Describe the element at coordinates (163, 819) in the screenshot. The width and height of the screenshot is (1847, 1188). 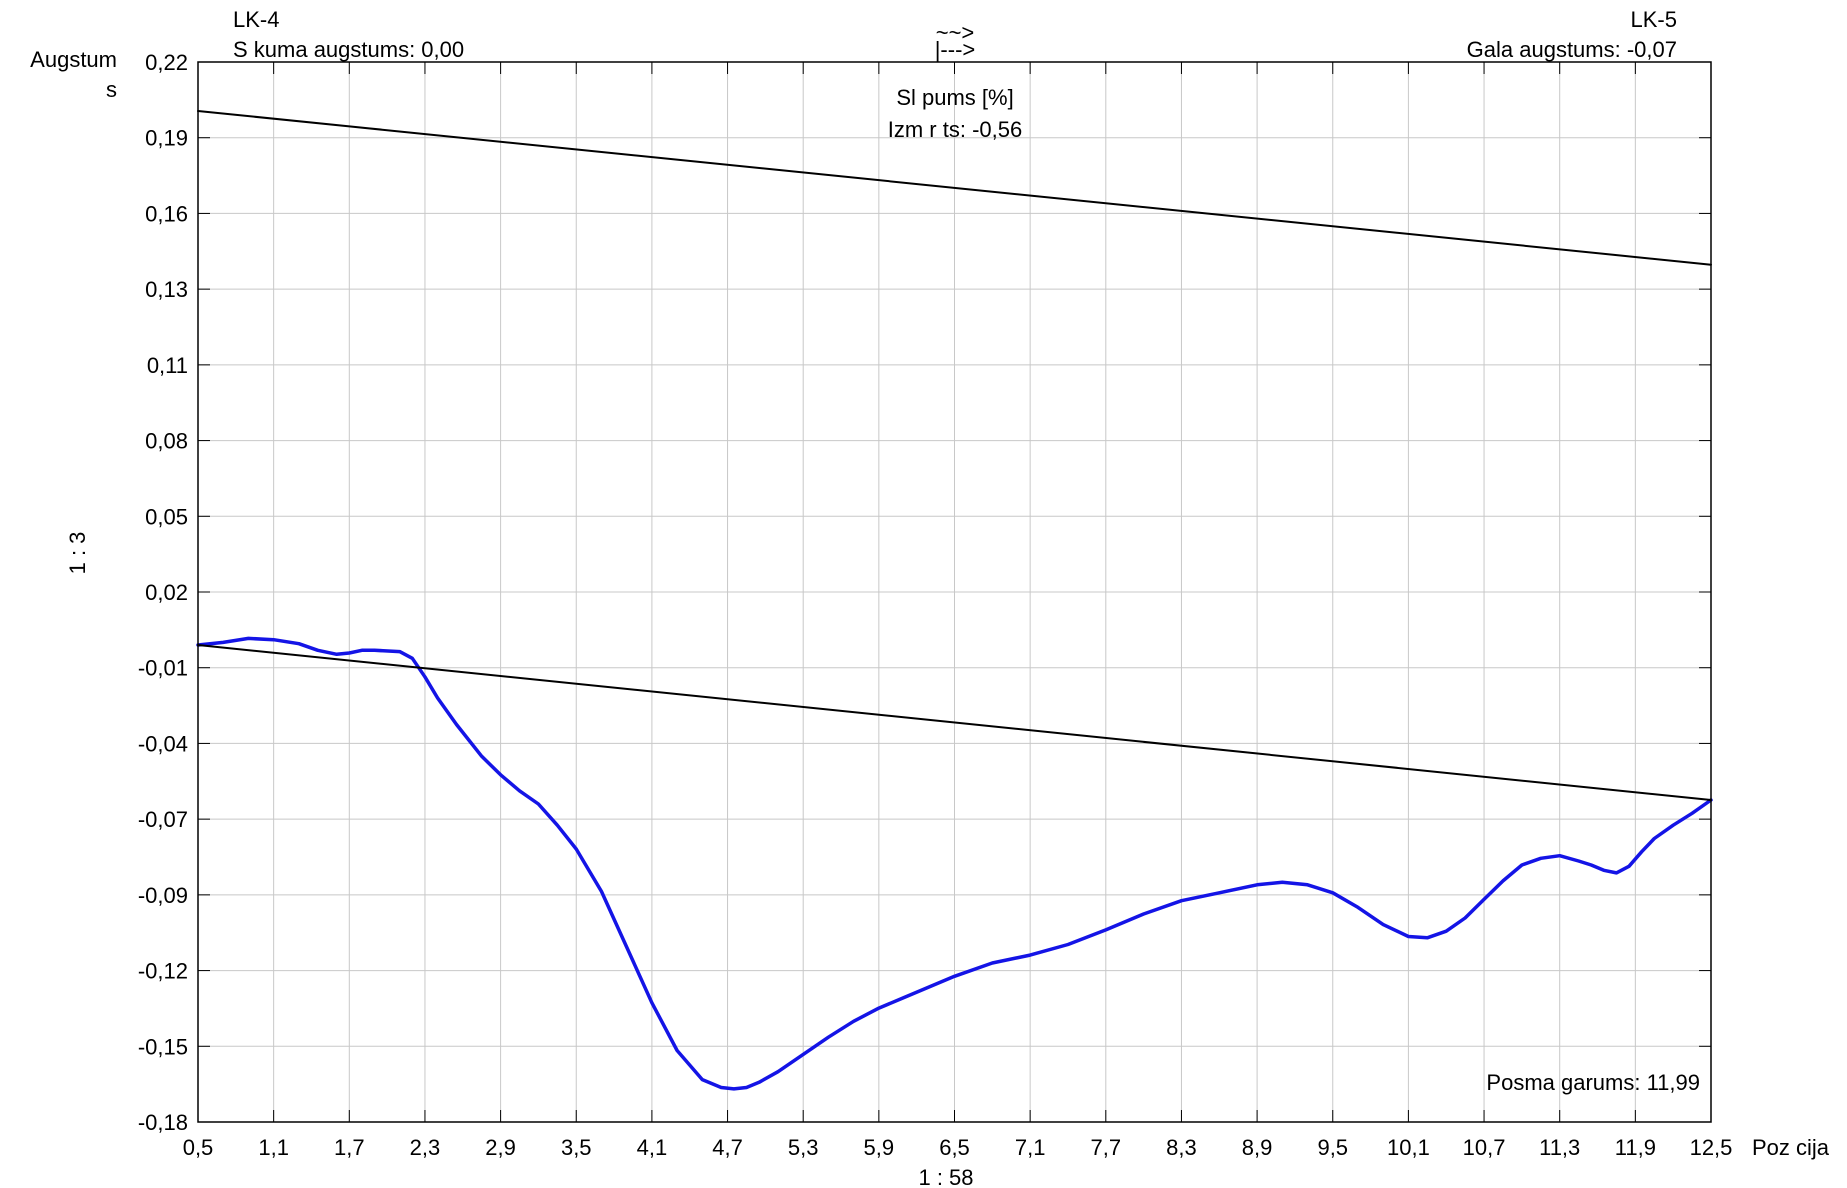
I see `y-tick-label: -0,07` at that location.